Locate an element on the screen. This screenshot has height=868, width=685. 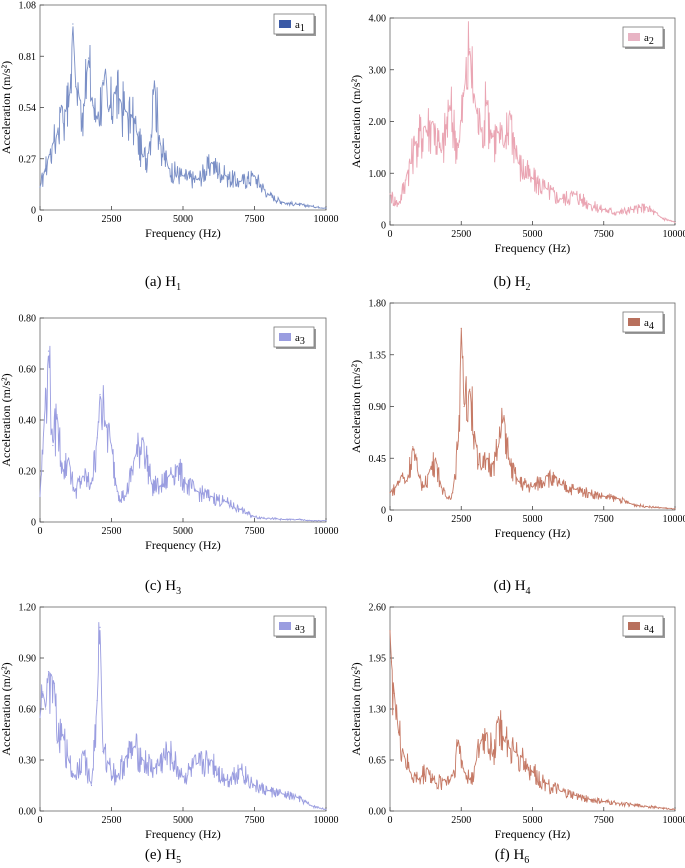
caption-letter: (f) is located at coordinates (504, 855).